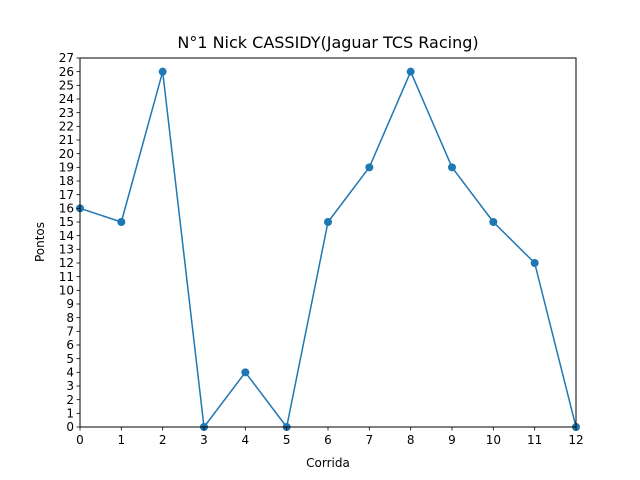 The height and width of the screenshot is (480, 640). I want to click on y-tick-label: 25, so click(66, 86).